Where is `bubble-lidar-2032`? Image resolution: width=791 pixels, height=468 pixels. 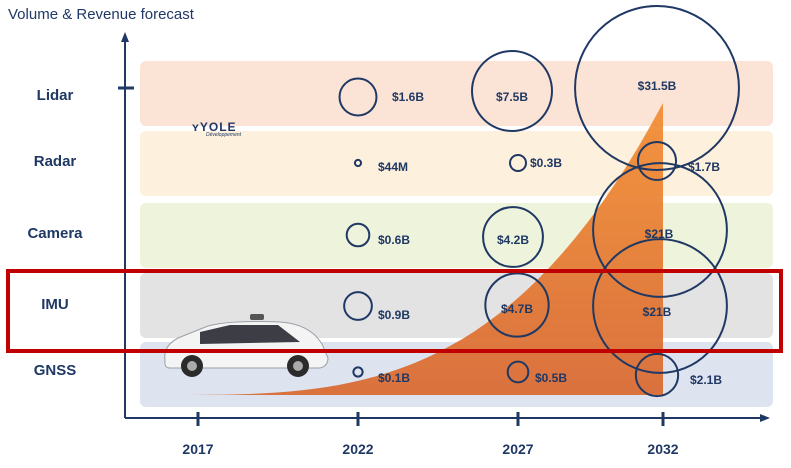 bubble-lidar-2032 is located at coordinates (657, 88).